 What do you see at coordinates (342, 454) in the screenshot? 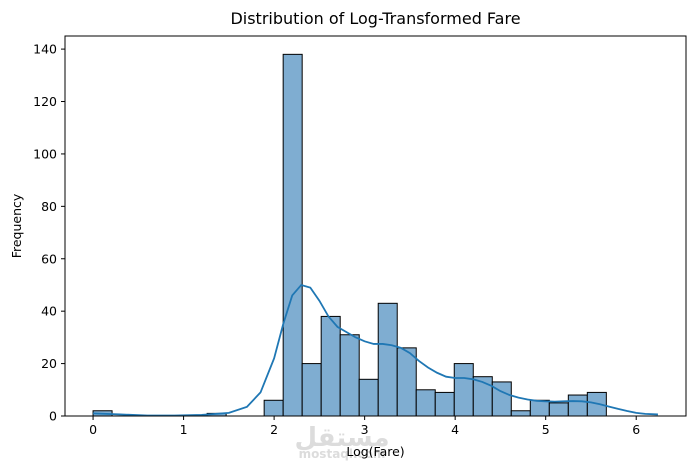
I see `watermark-subtitle: mostaql.com` at bounding box center [342, 454].